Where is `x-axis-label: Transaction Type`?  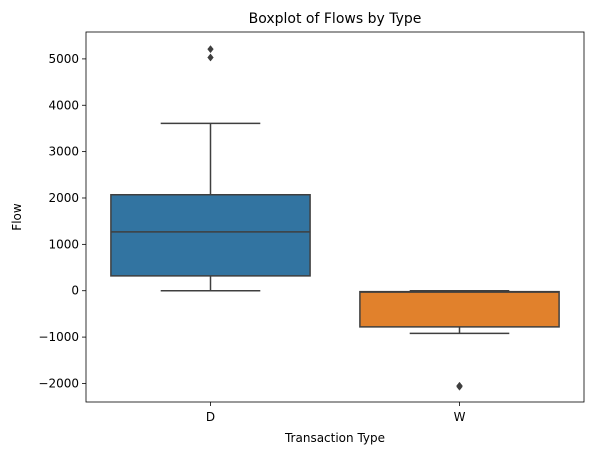
x-axis-label: Transaction Type is located at coordinates (334, 438).